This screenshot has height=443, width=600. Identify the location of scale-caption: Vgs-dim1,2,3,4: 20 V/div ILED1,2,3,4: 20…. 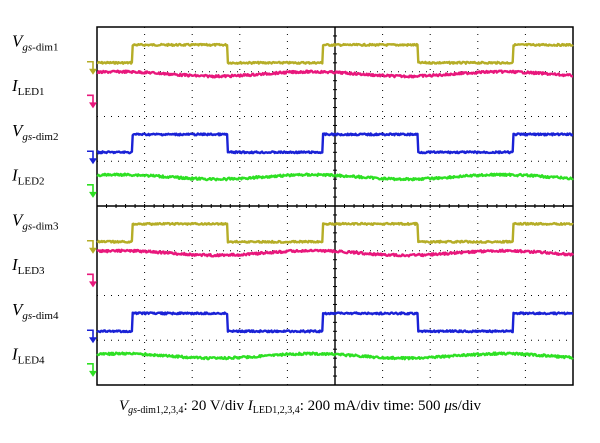
(300, 412).